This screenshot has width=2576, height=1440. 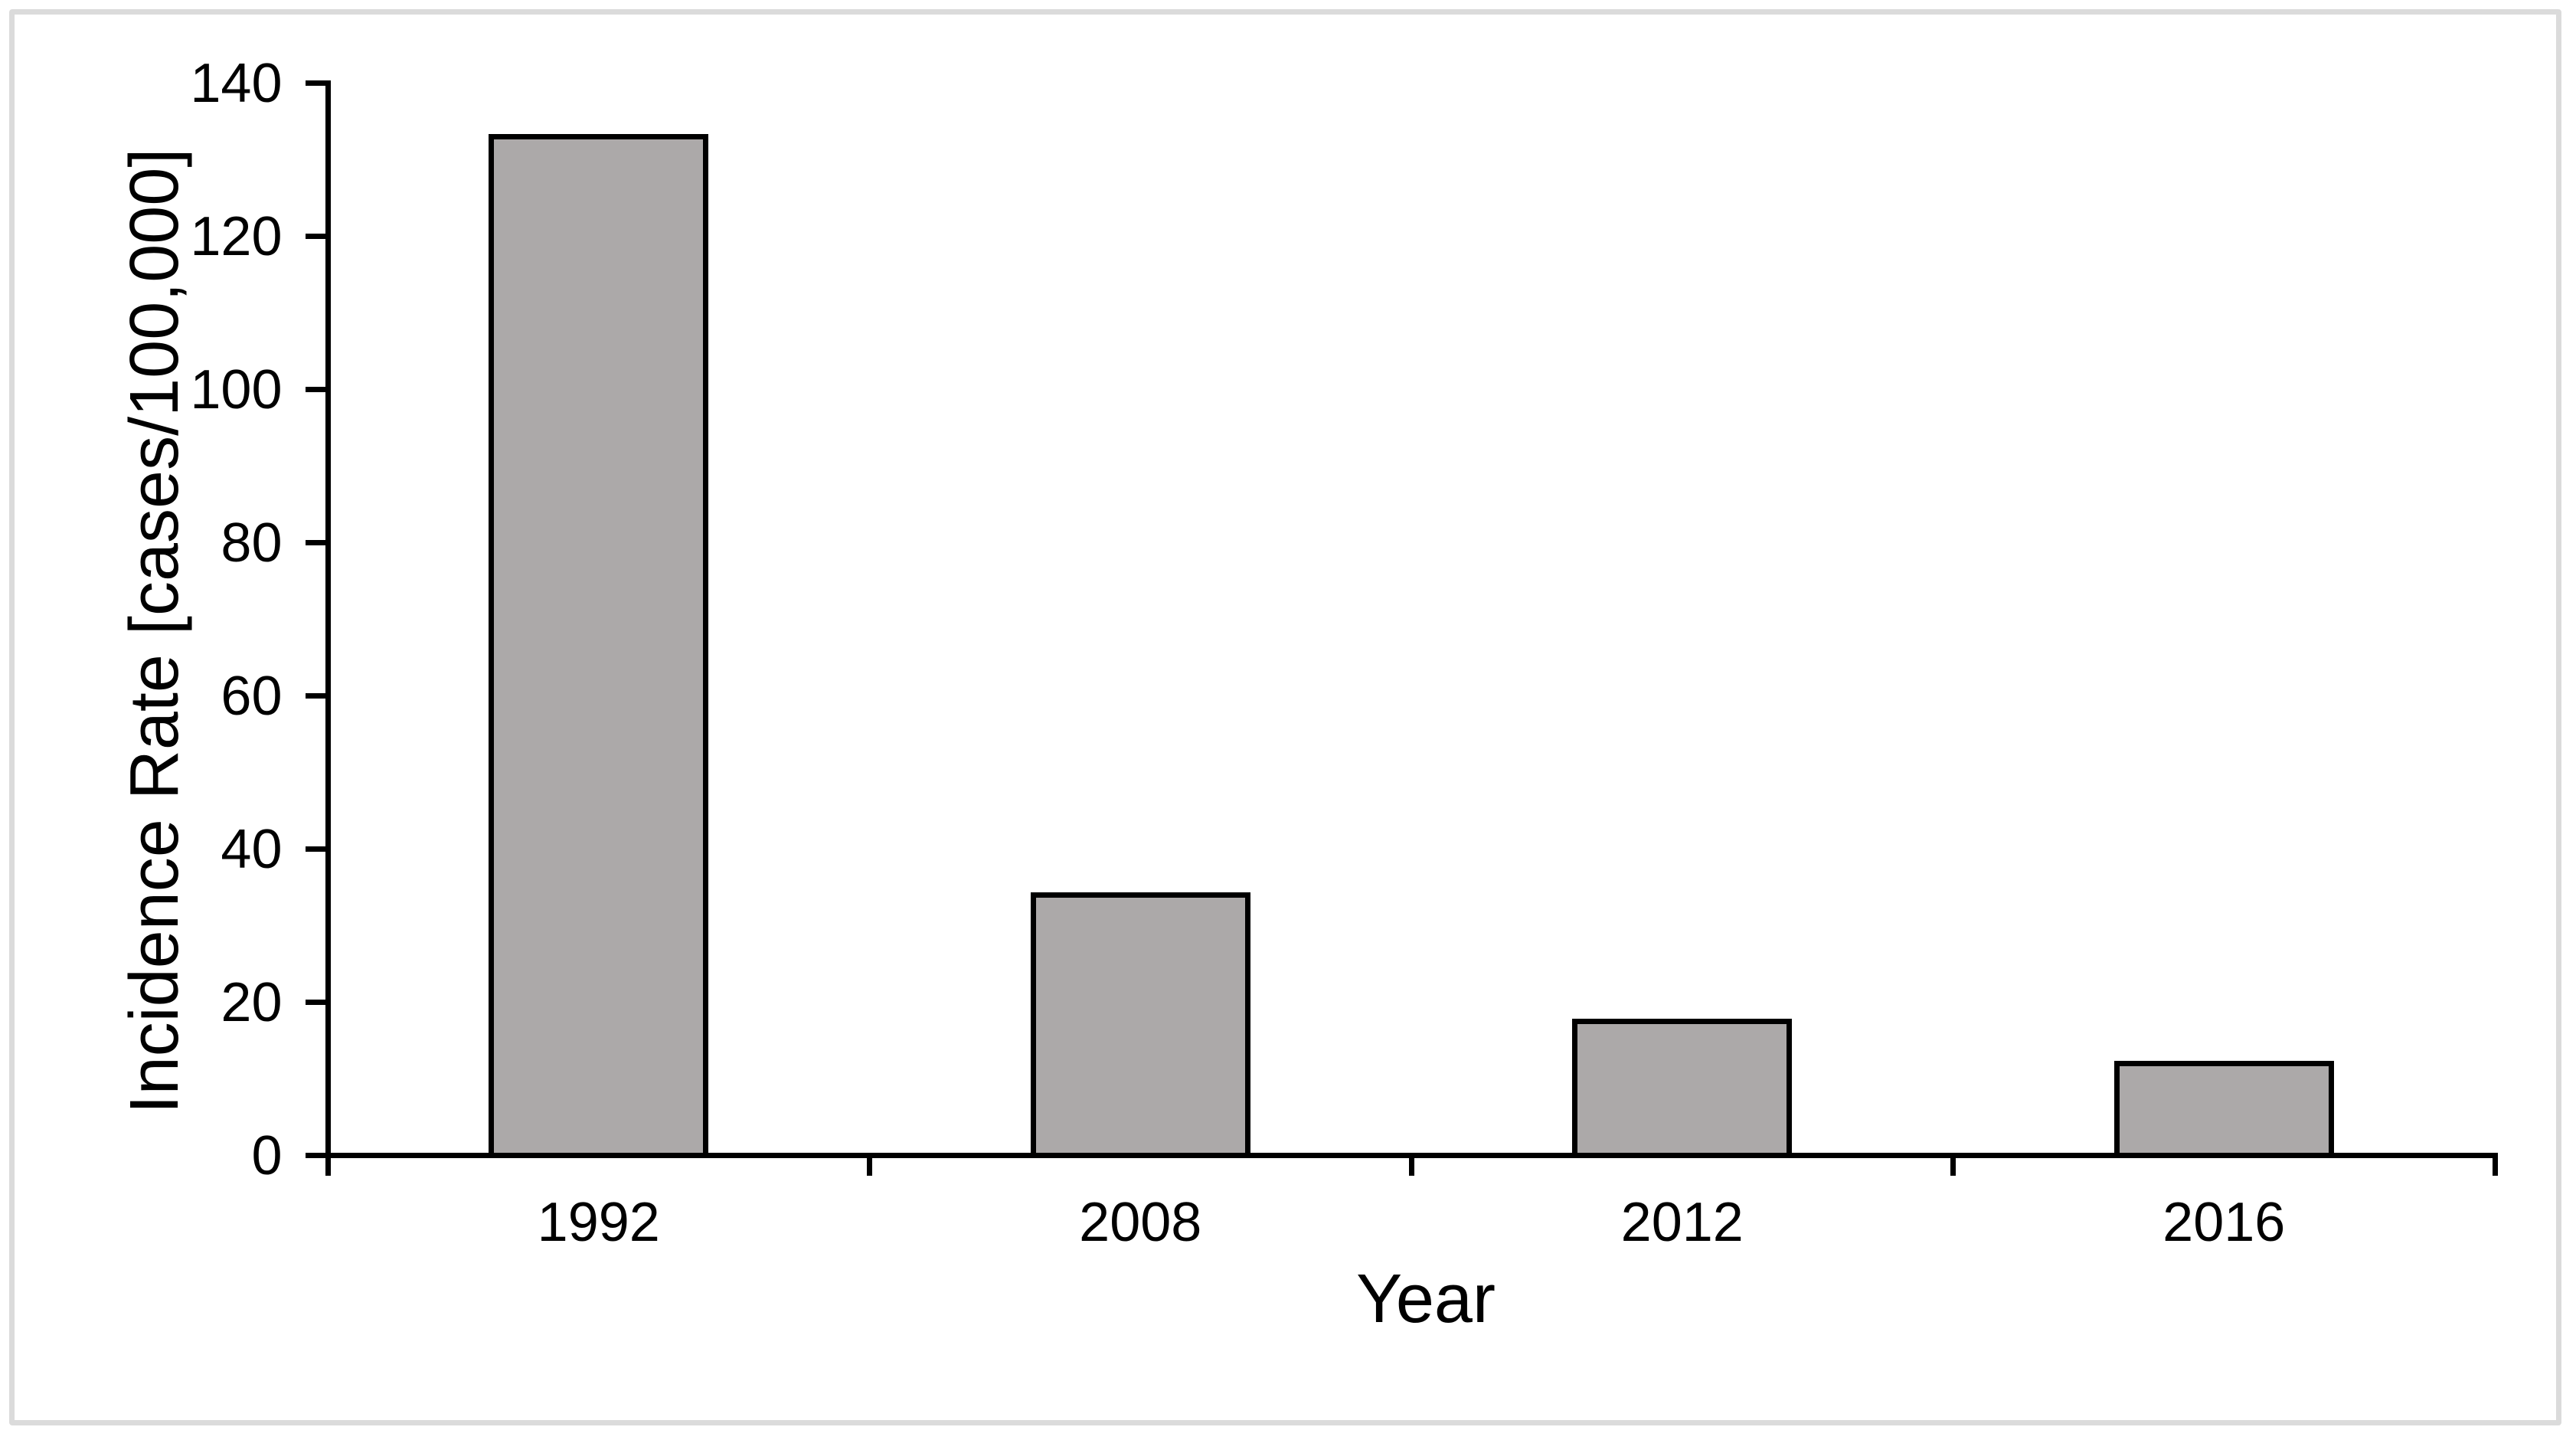 I want to click on x-axis-line-overlay, so click(x=1411, y=1155).